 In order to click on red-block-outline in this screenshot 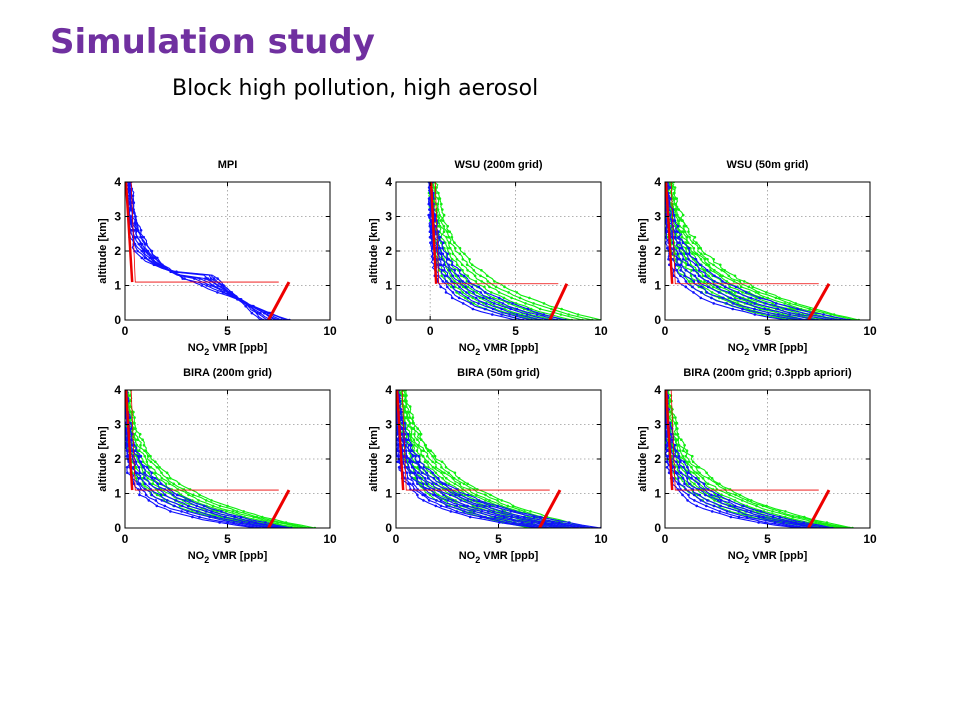, I will do `click(496, 233)`.